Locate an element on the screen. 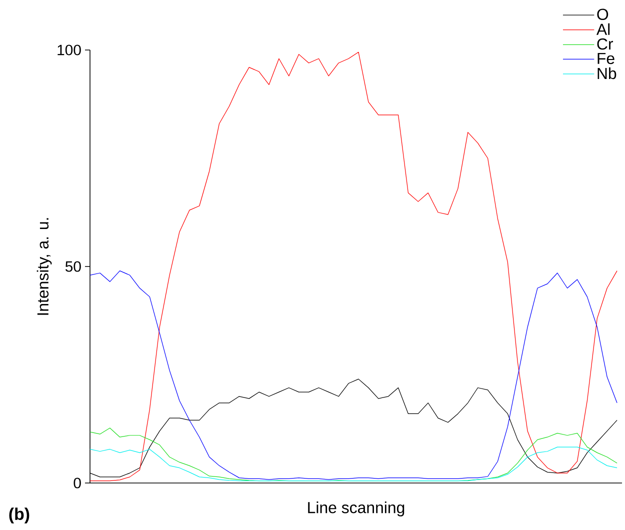 The width and height of the screenshot is (625, 530). y-tick-label: 0 is located at coordinates (77, 483).